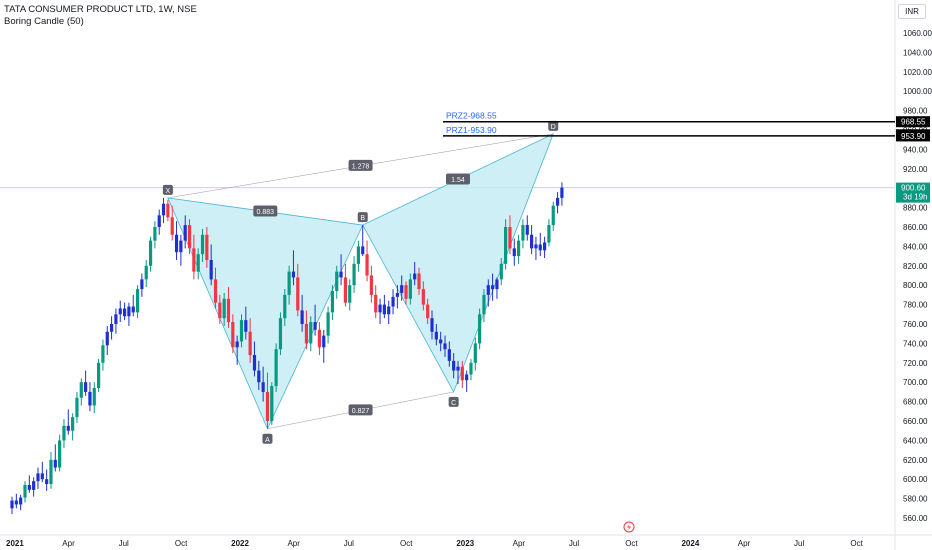 The image size is (932, 550). I want to click on point-label-c: C, so click(453, 401).